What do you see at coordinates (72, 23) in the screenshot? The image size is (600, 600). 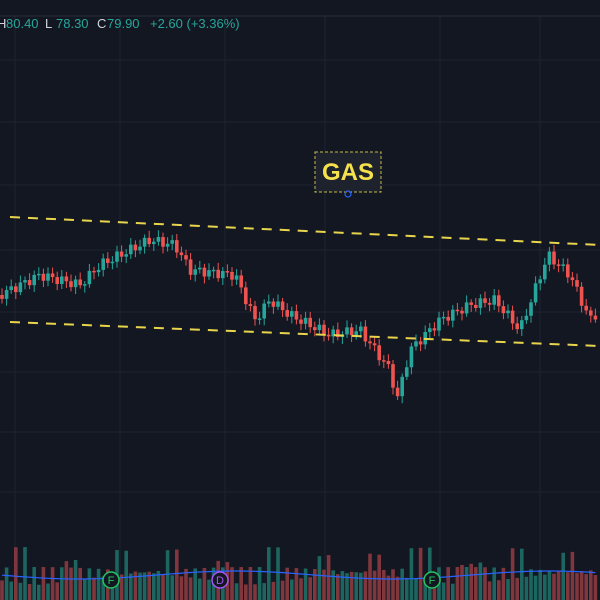 I see `low-value: 78.30` at bounding box center [72, 23].